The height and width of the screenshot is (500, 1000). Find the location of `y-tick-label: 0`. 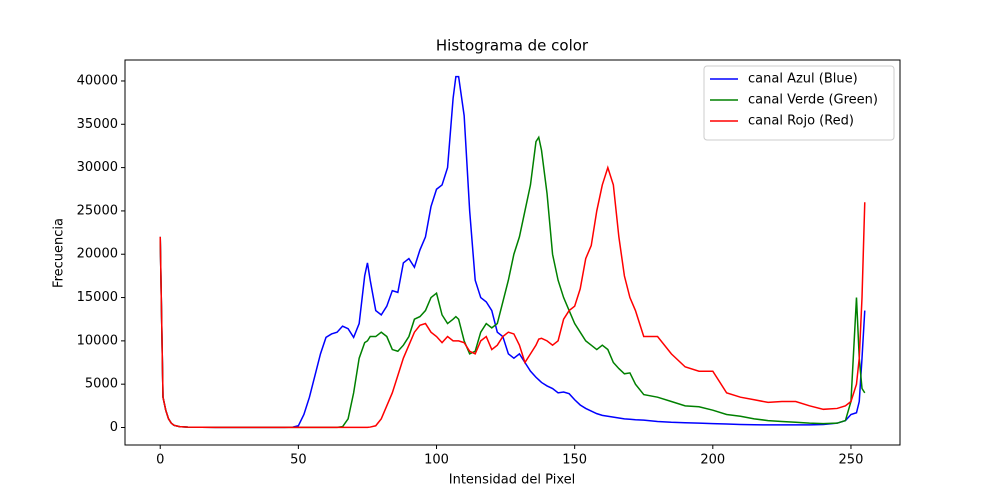

y-tick-label: 0 is located at coordinates (114, 427).